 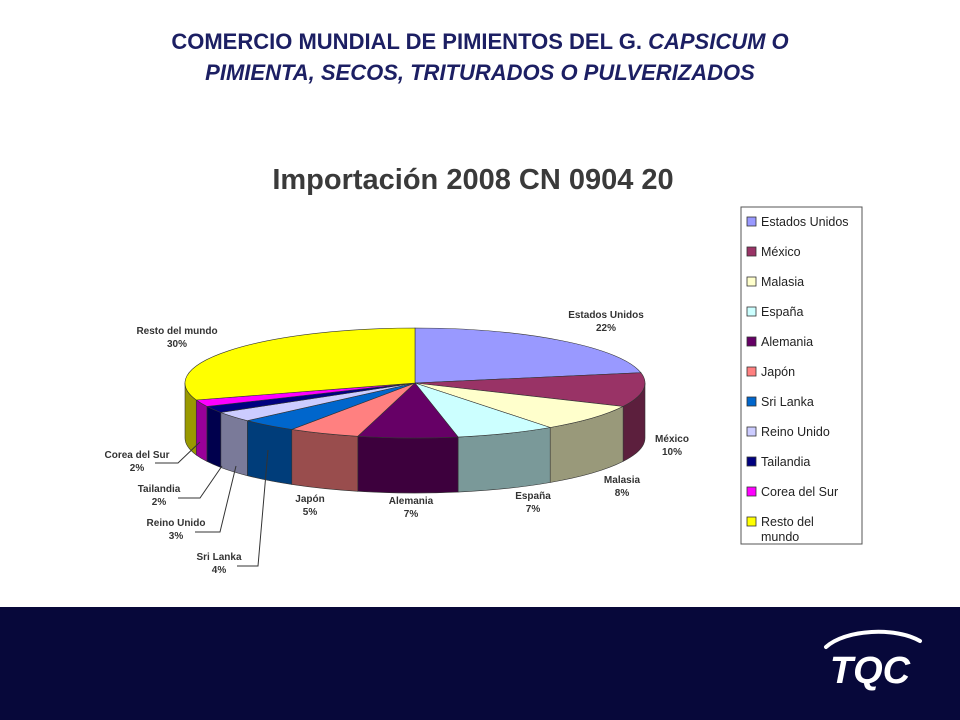 I want to click on legend-border, so click(x=801, y=375).